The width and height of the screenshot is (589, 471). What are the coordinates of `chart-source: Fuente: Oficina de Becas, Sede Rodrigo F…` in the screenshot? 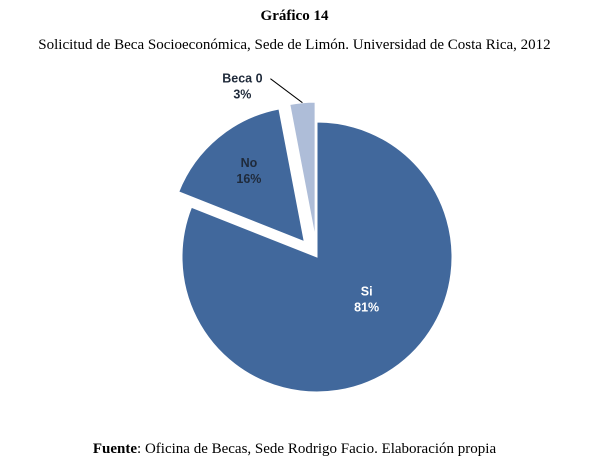 It's located at (294, 449).